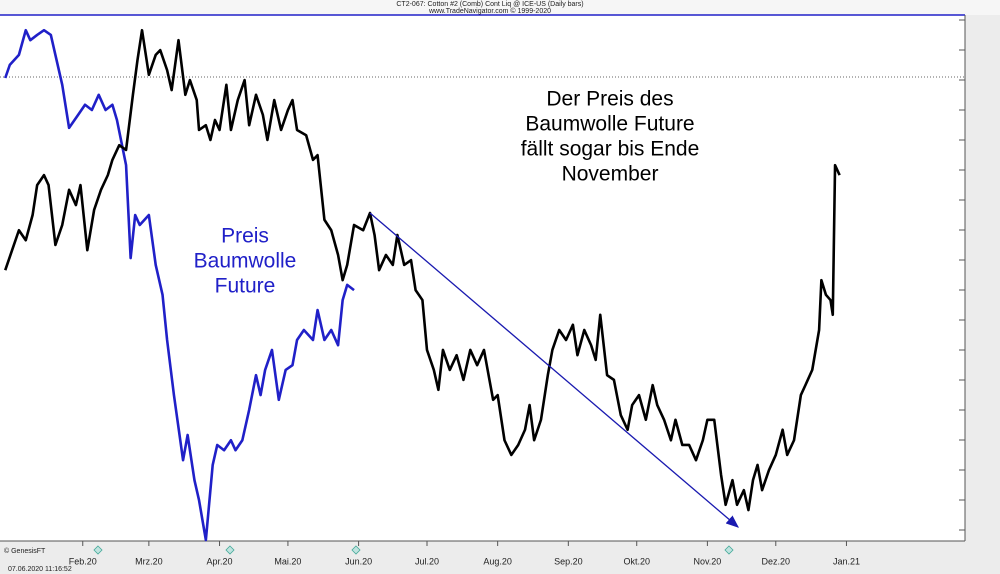 The height and width of the screenshot is (574, 1000). I want to click on title-band, so click(500, 7).